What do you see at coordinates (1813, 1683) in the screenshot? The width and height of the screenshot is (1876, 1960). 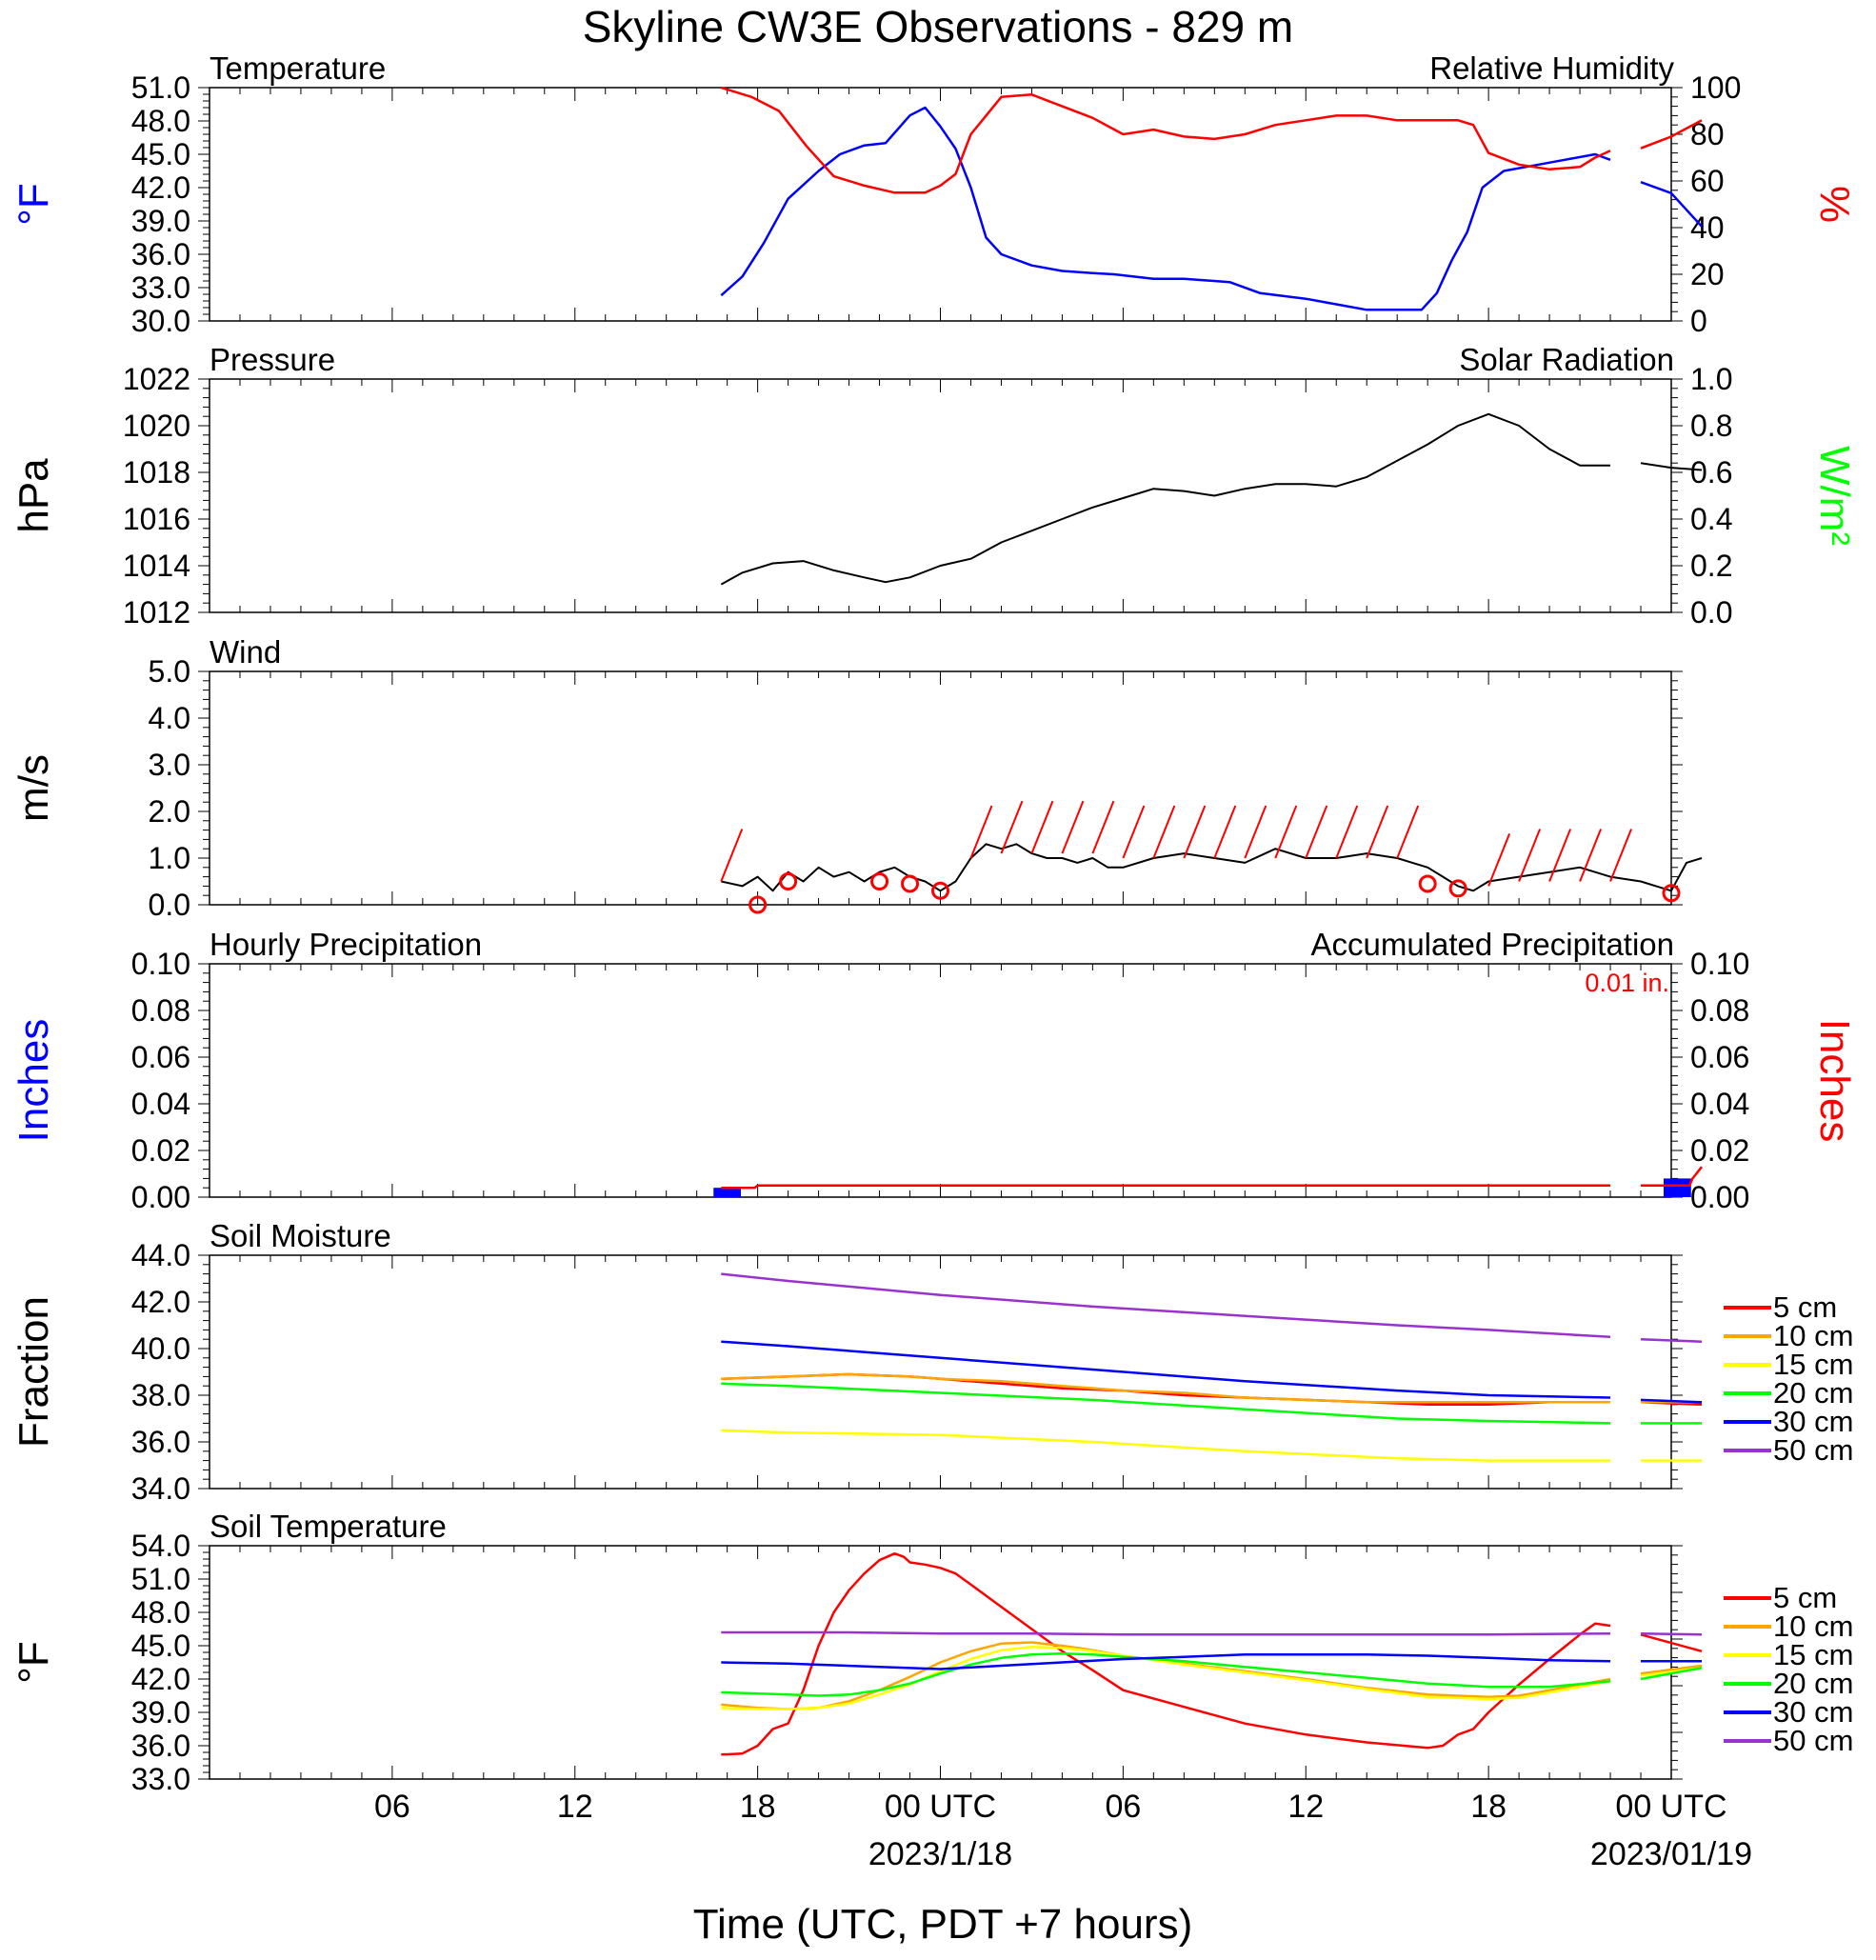 I see `legend-label: 20 cm` at bounding box center [1813, 1683].